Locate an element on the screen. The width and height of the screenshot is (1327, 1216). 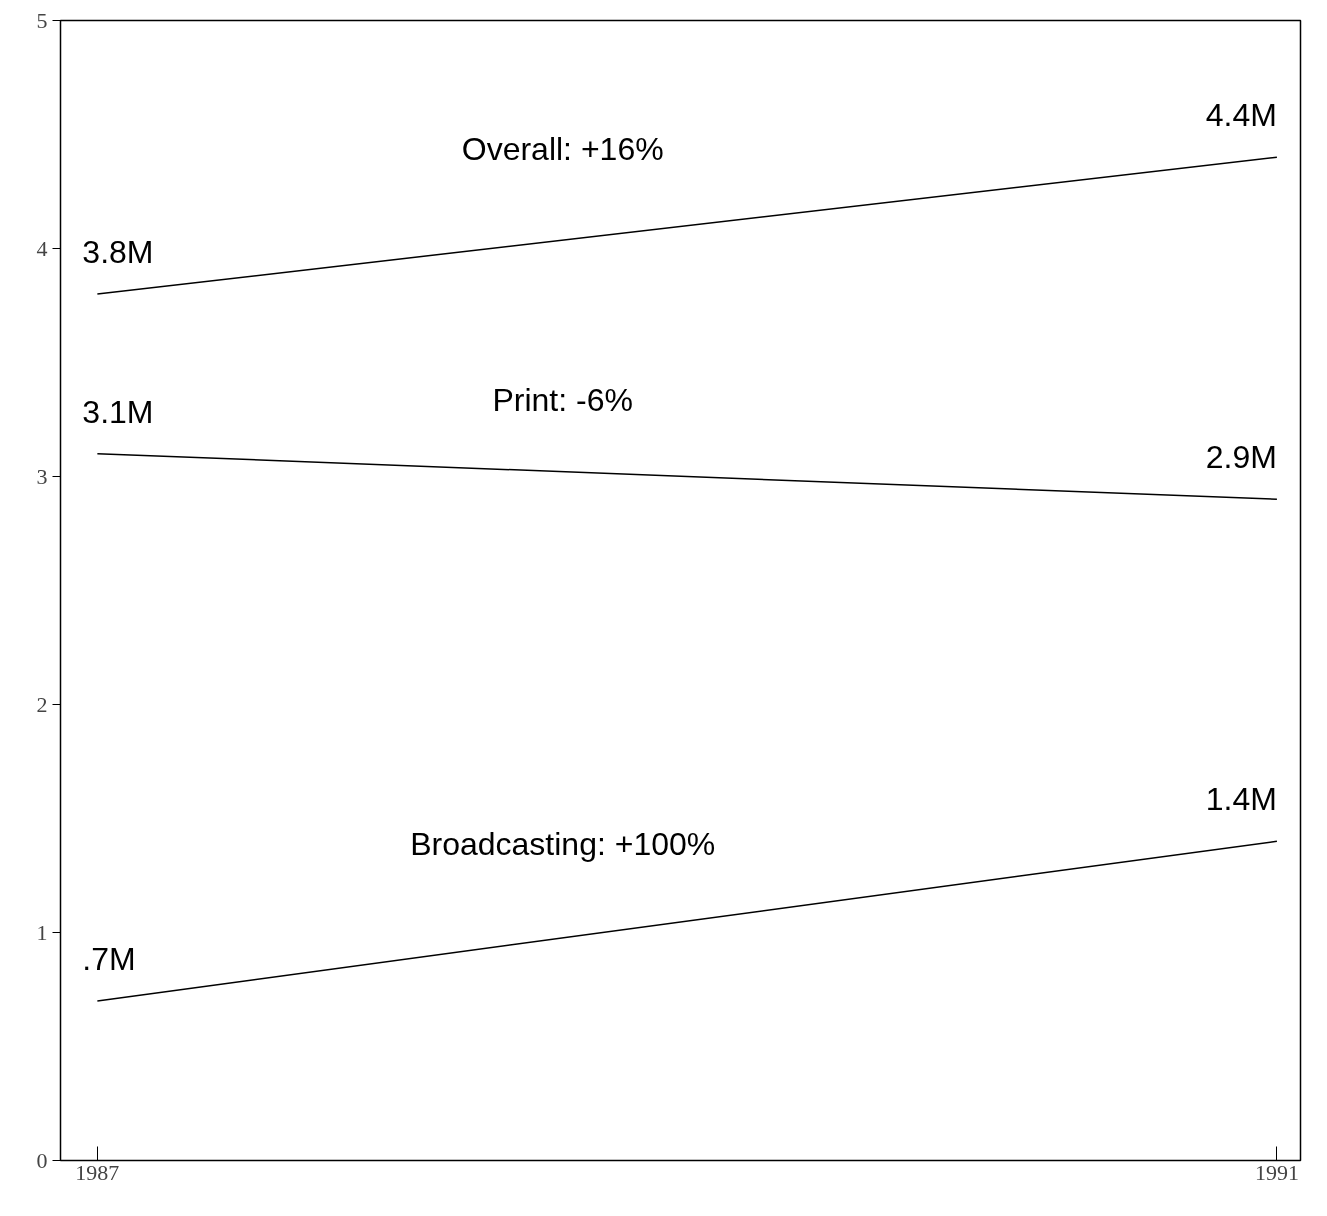
y-tick-label: 5 is located at coordinates (42, 20).